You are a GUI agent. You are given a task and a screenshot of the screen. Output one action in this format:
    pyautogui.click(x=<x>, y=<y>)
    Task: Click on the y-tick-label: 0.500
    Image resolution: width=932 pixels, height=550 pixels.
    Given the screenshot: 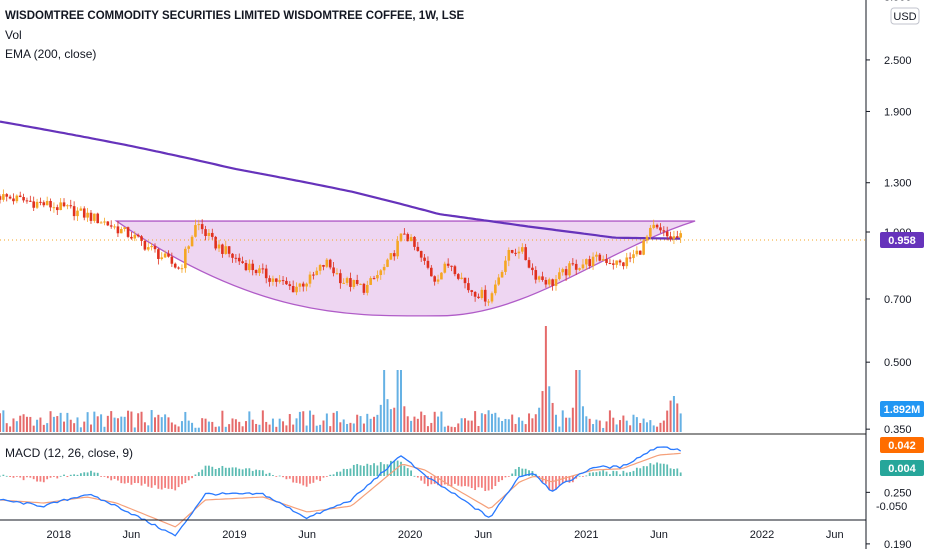 What is the action you would take?
    pyautogui.click(x=898, y=363)
    